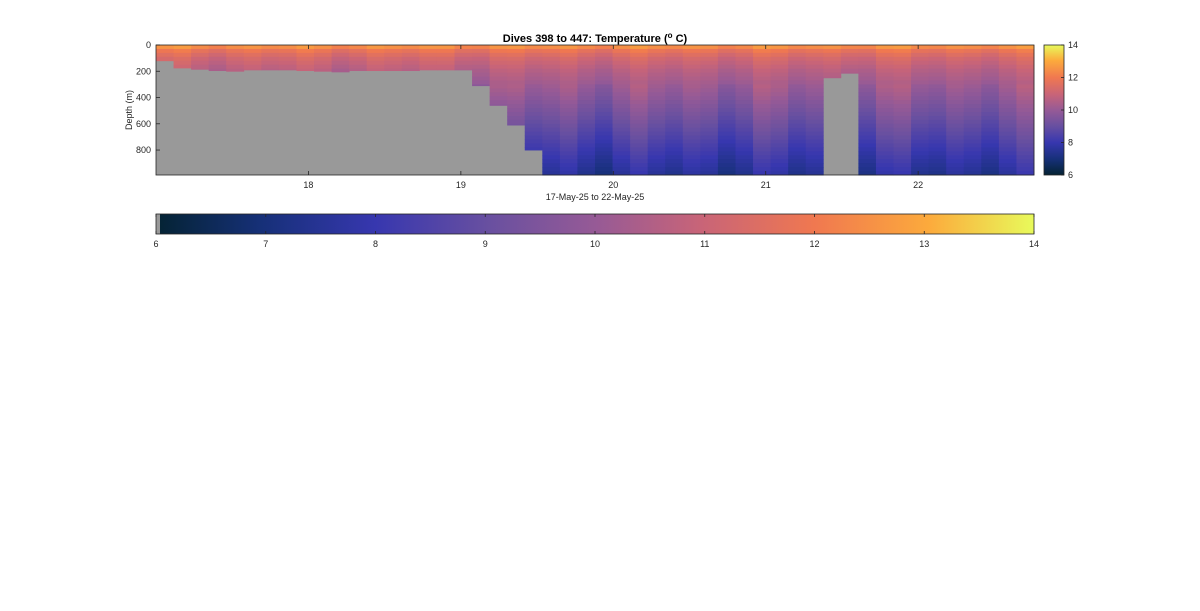  I want to click on y-tick-label: 800, so click(143, 150).